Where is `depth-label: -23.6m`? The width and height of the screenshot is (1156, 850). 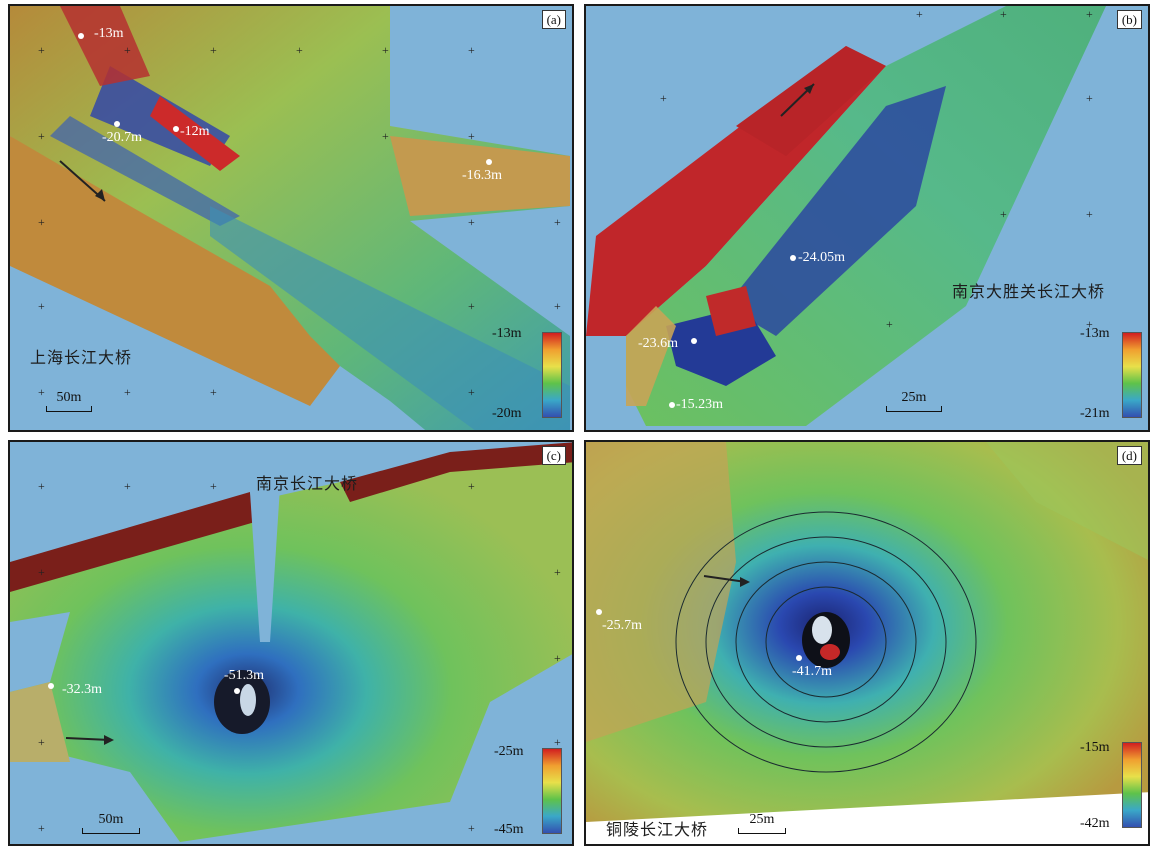
depth-label: -23.6m is located at coordinates (658, 343).